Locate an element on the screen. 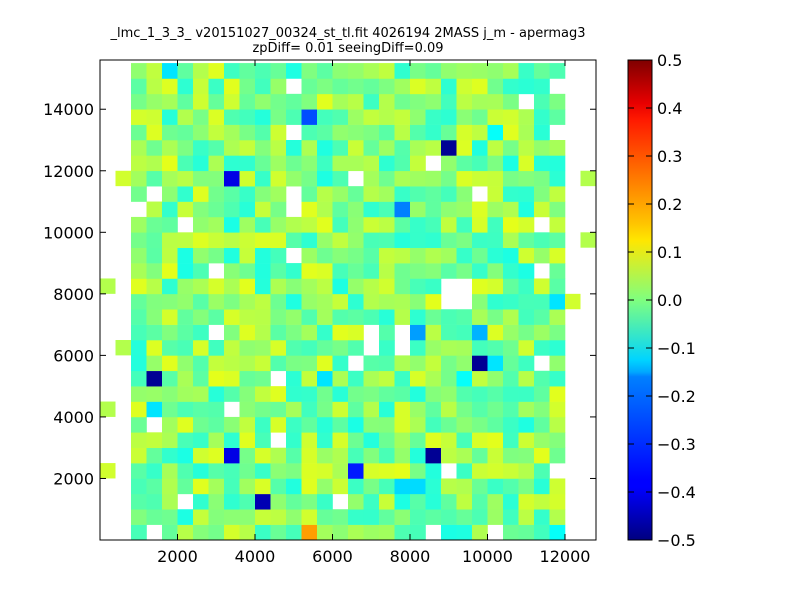 The height and width of the screenshot is (600, 800). y-tick-label: 4000 is located at coordinates (73, 417).